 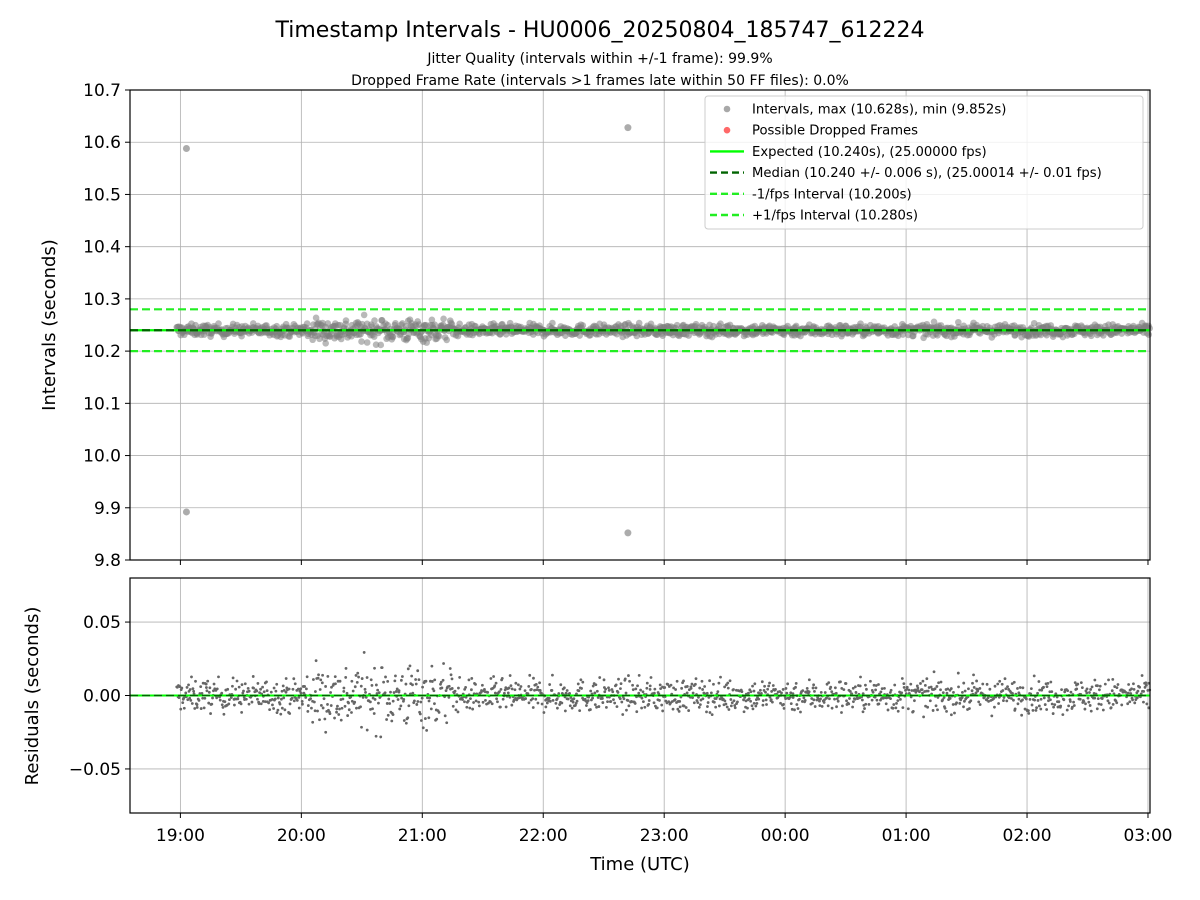 I want to click on bottom-y-axis-label: Residuals (seconds), so click(x=32, y=696).